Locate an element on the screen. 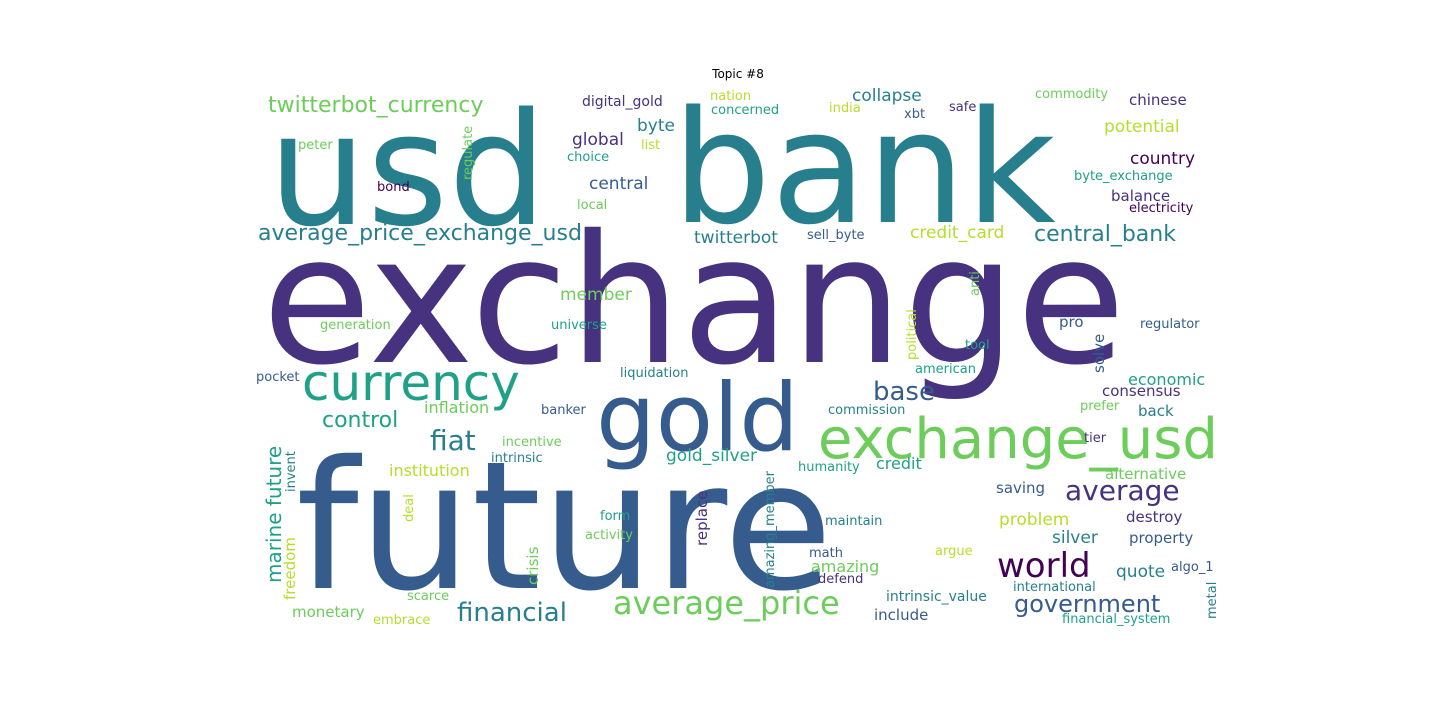 The image size is (1440, 720). word-average-price-exchange-usd: average_price_exchange_usd is located at coordinates (420, 233).